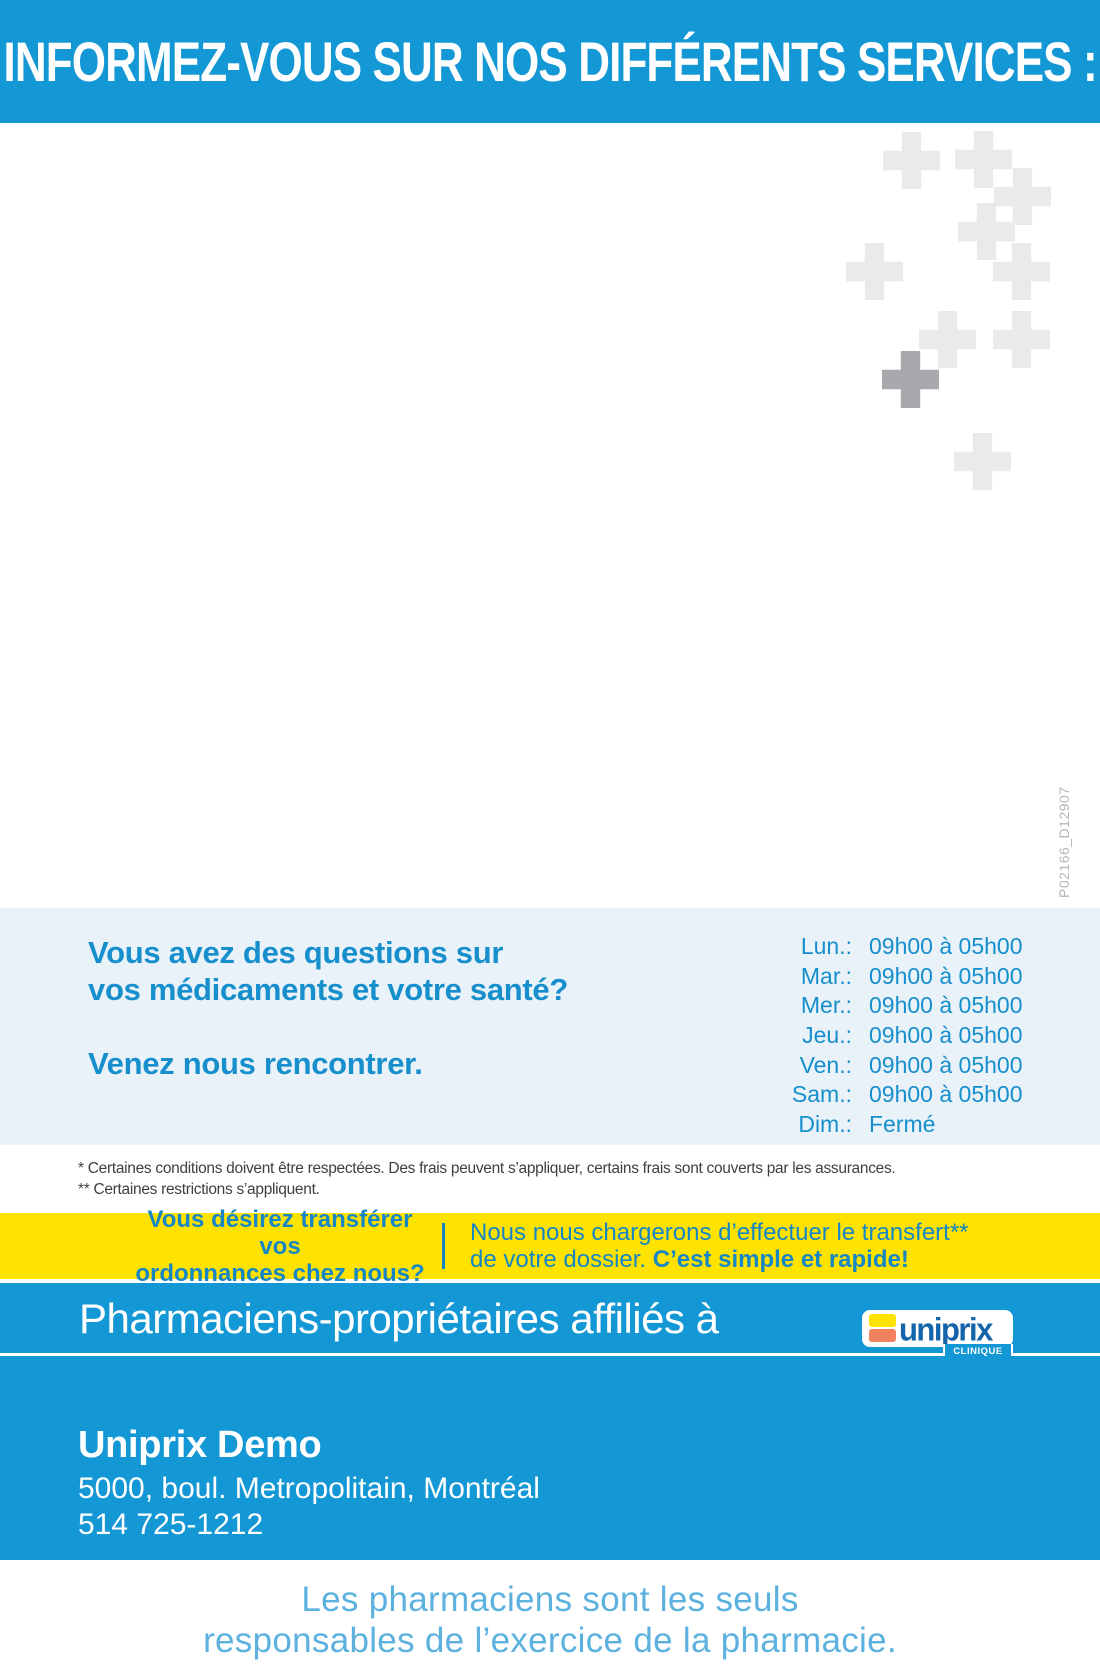 The image size is (1100, 1680). I want to click on hours-row: Jeu.: 09h00 à 05h00, so click(876, 1036).